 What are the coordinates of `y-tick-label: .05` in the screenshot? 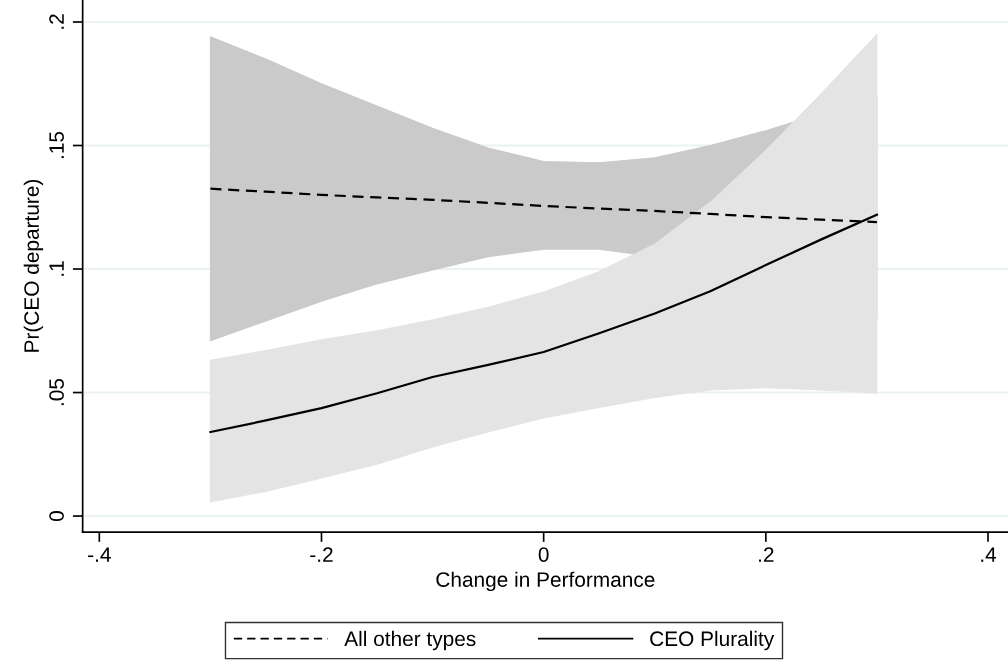 It's located at (56, 392).